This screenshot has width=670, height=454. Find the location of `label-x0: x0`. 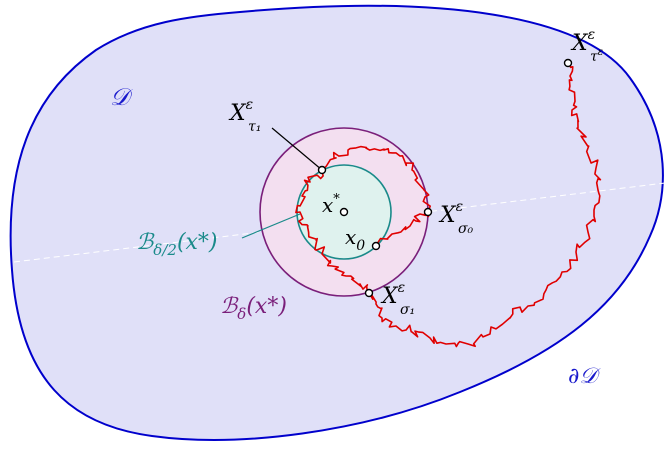

label-x0: x0 is located at coordinates (355, 239).